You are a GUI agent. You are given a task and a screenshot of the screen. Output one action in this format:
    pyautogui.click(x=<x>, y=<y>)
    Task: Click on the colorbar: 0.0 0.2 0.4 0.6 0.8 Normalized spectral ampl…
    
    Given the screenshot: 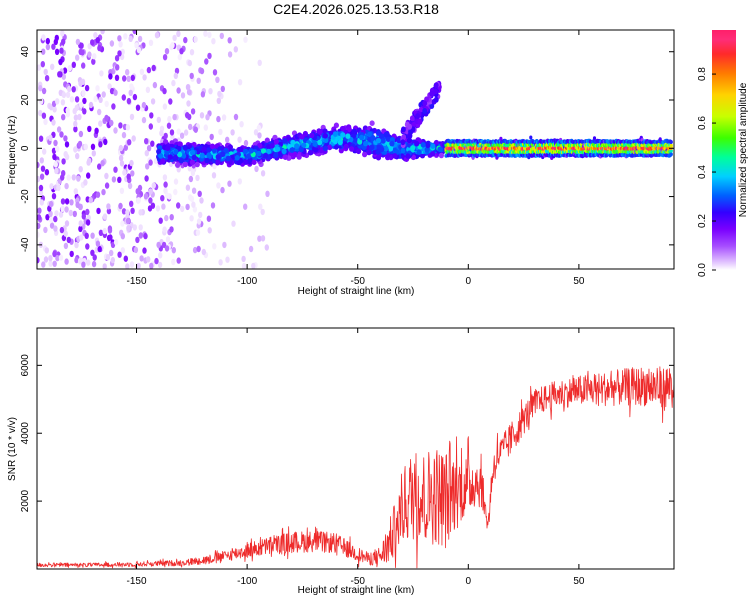 What is the action you would take?
    pyautogui.click(x=723, y=153)
    